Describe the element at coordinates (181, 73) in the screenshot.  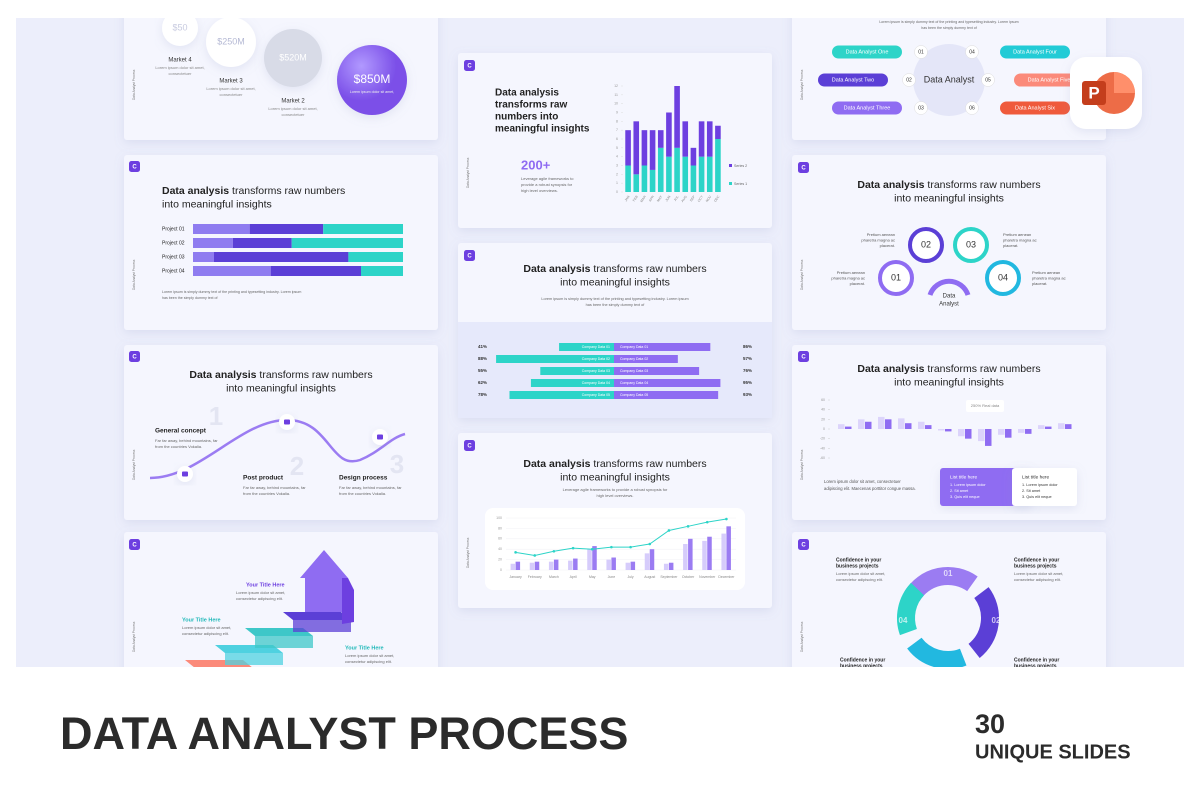
I see `market-desc: consectetuer` at that location.